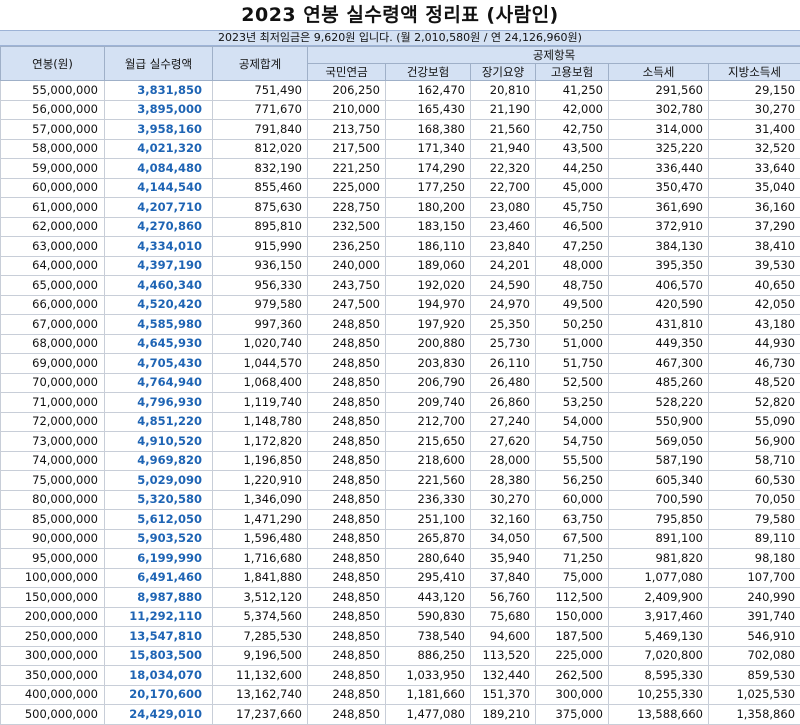 The height and width of the screenshot is (725, 800). Describe the element at coordinates (260, 676) in the screenshot. I see `total-deduction-cell: 11,132,600` at that location.